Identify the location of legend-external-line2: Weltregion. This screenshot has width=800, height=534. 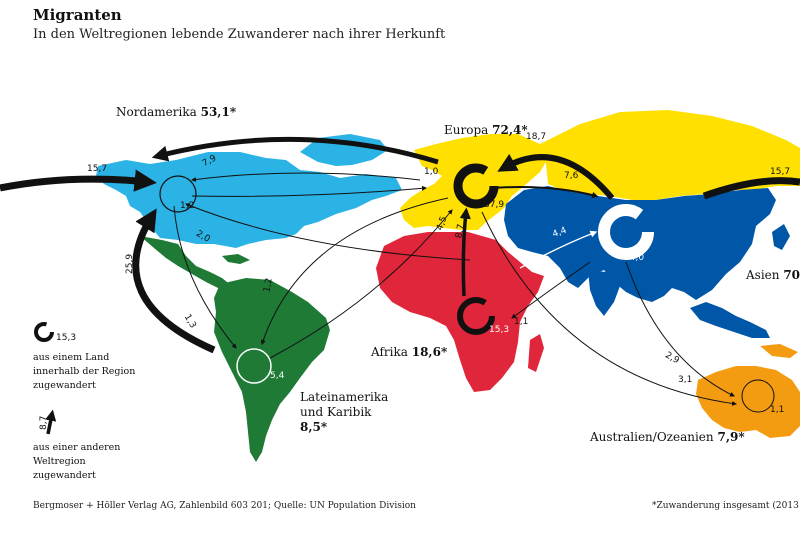
(59, 461).